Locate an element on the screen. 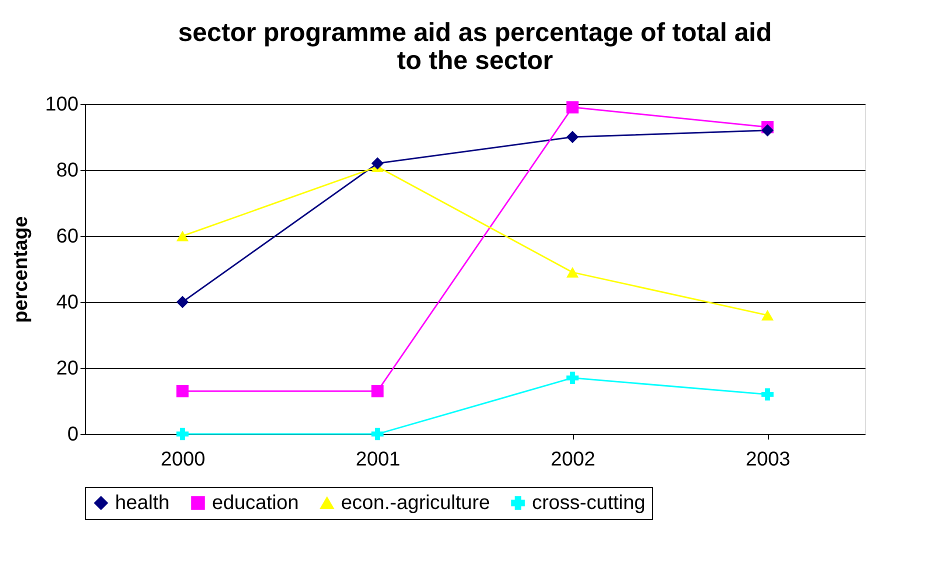 Image resolution: width=935 pixels, height=564 pixels. y-tick-label: 80 is located at coordinates (67, 171).